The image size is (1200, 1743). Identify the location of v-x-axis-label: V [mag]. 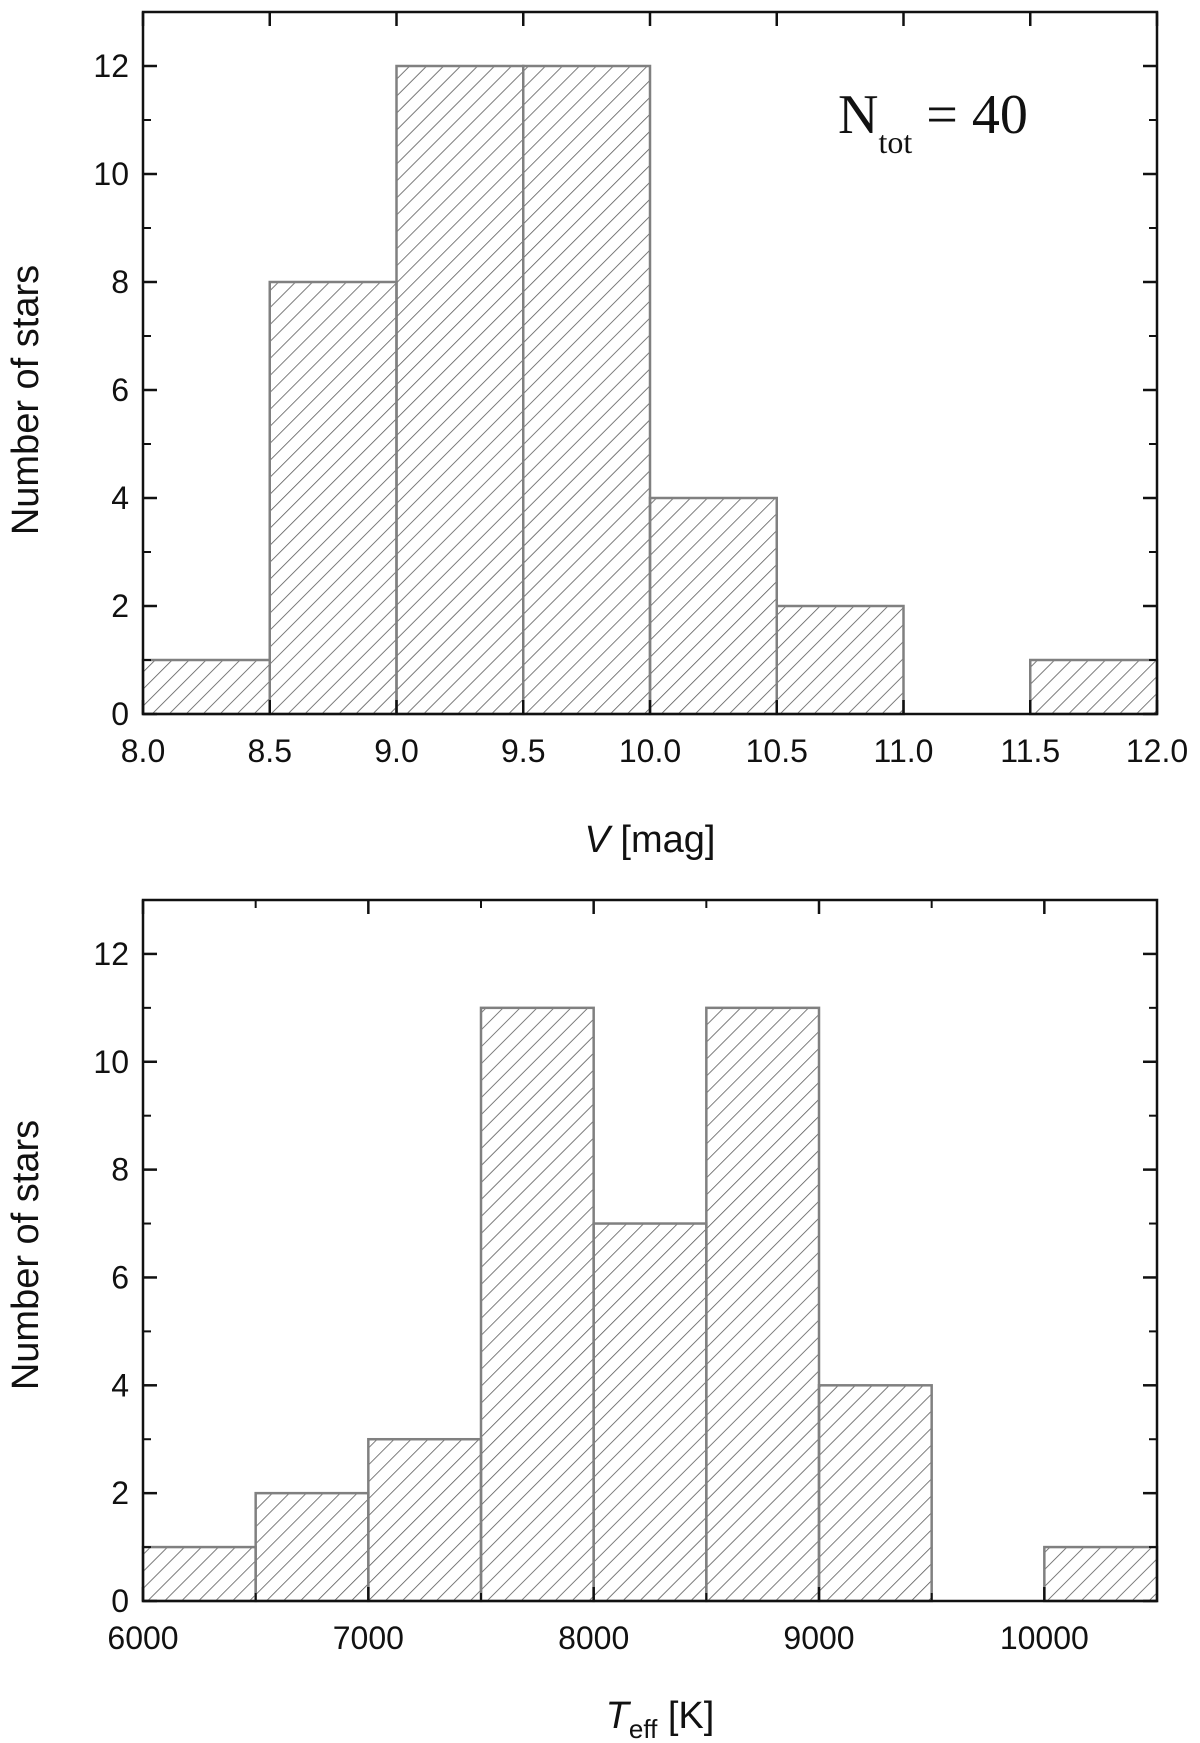
(650, 840).